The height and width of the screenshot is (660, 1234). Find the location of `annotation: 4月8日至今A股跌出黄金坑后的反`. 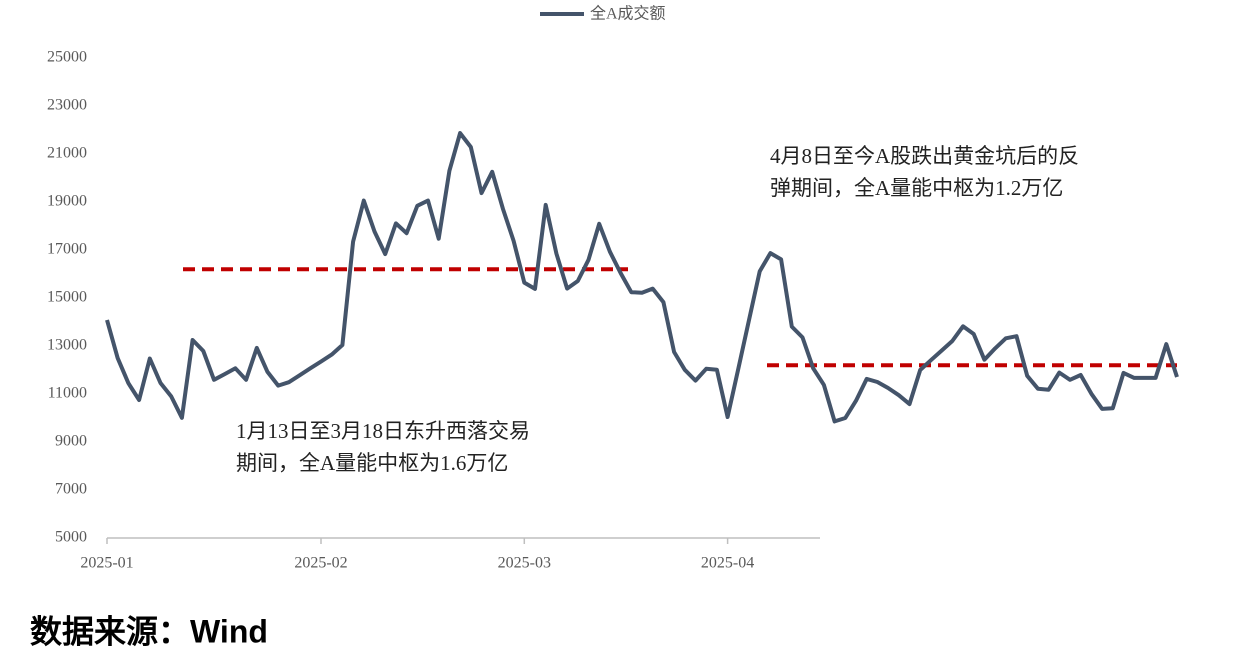

annotation: 4月8日至今A股跌出黄金坑后的反 is located at coordinates (924, 156).